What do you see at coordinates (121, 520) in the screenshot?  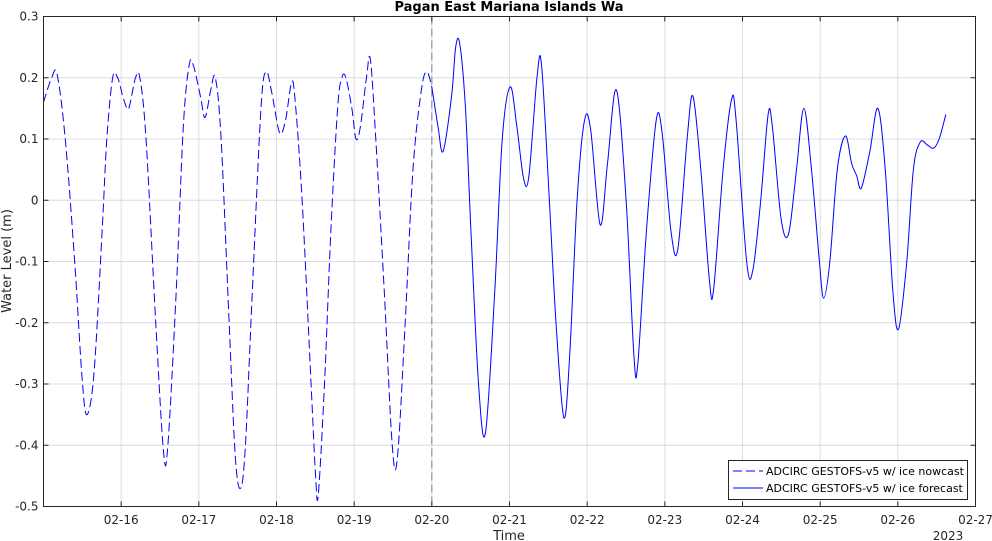 I see `x-tick-label: 02-16` at bounding box center [121, 520].